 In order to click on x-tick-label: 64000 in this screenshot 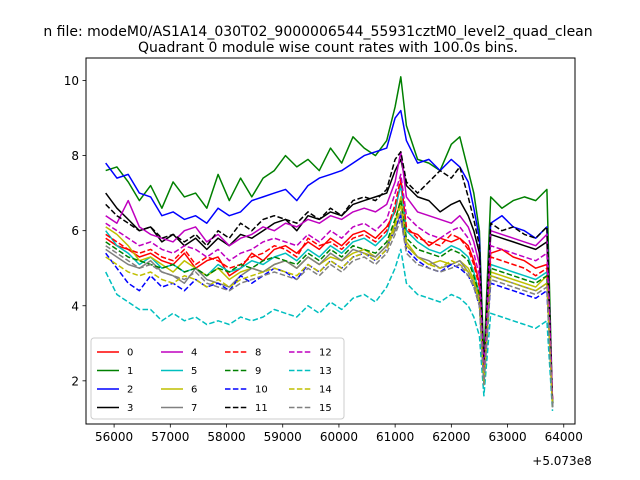, I will do `click(564, 437)`.